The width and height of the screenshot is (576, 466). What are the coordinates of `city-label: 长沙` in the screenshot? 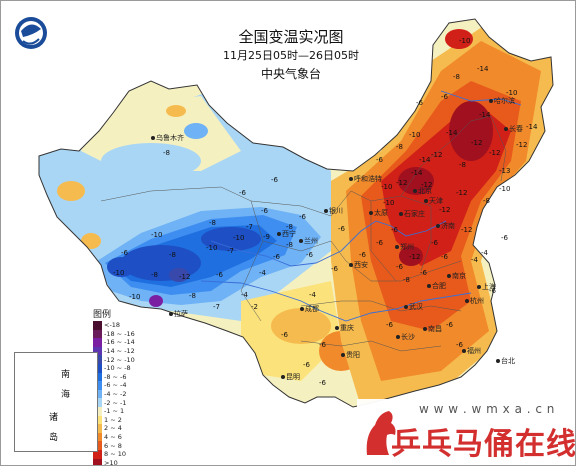 It's located at (408, 337).